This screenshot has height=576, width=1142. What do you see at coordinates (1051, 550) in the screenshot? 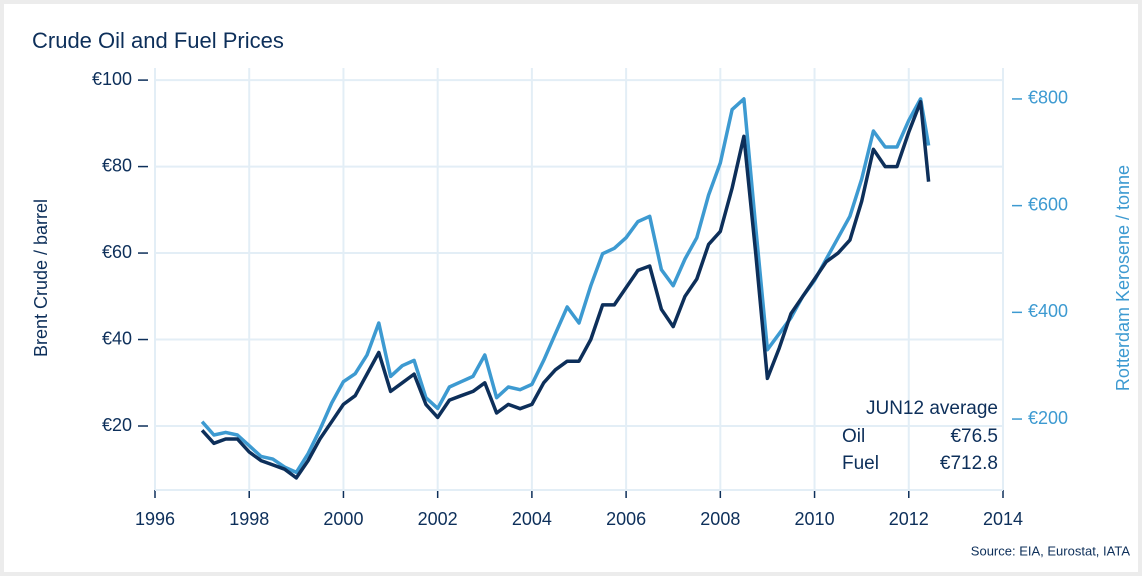
I see `source: Source: EIA, Eurostat, IATA` at bounding box center [1051, 550].